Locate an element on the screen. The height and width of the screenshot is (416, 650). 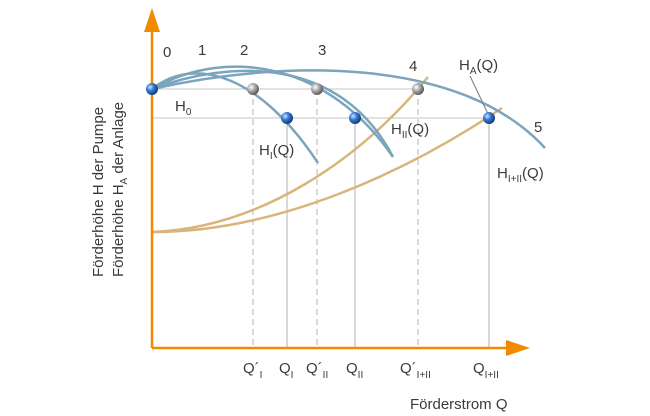
hii-curve-label: HII(Q) is located at coordinates (410, 131).